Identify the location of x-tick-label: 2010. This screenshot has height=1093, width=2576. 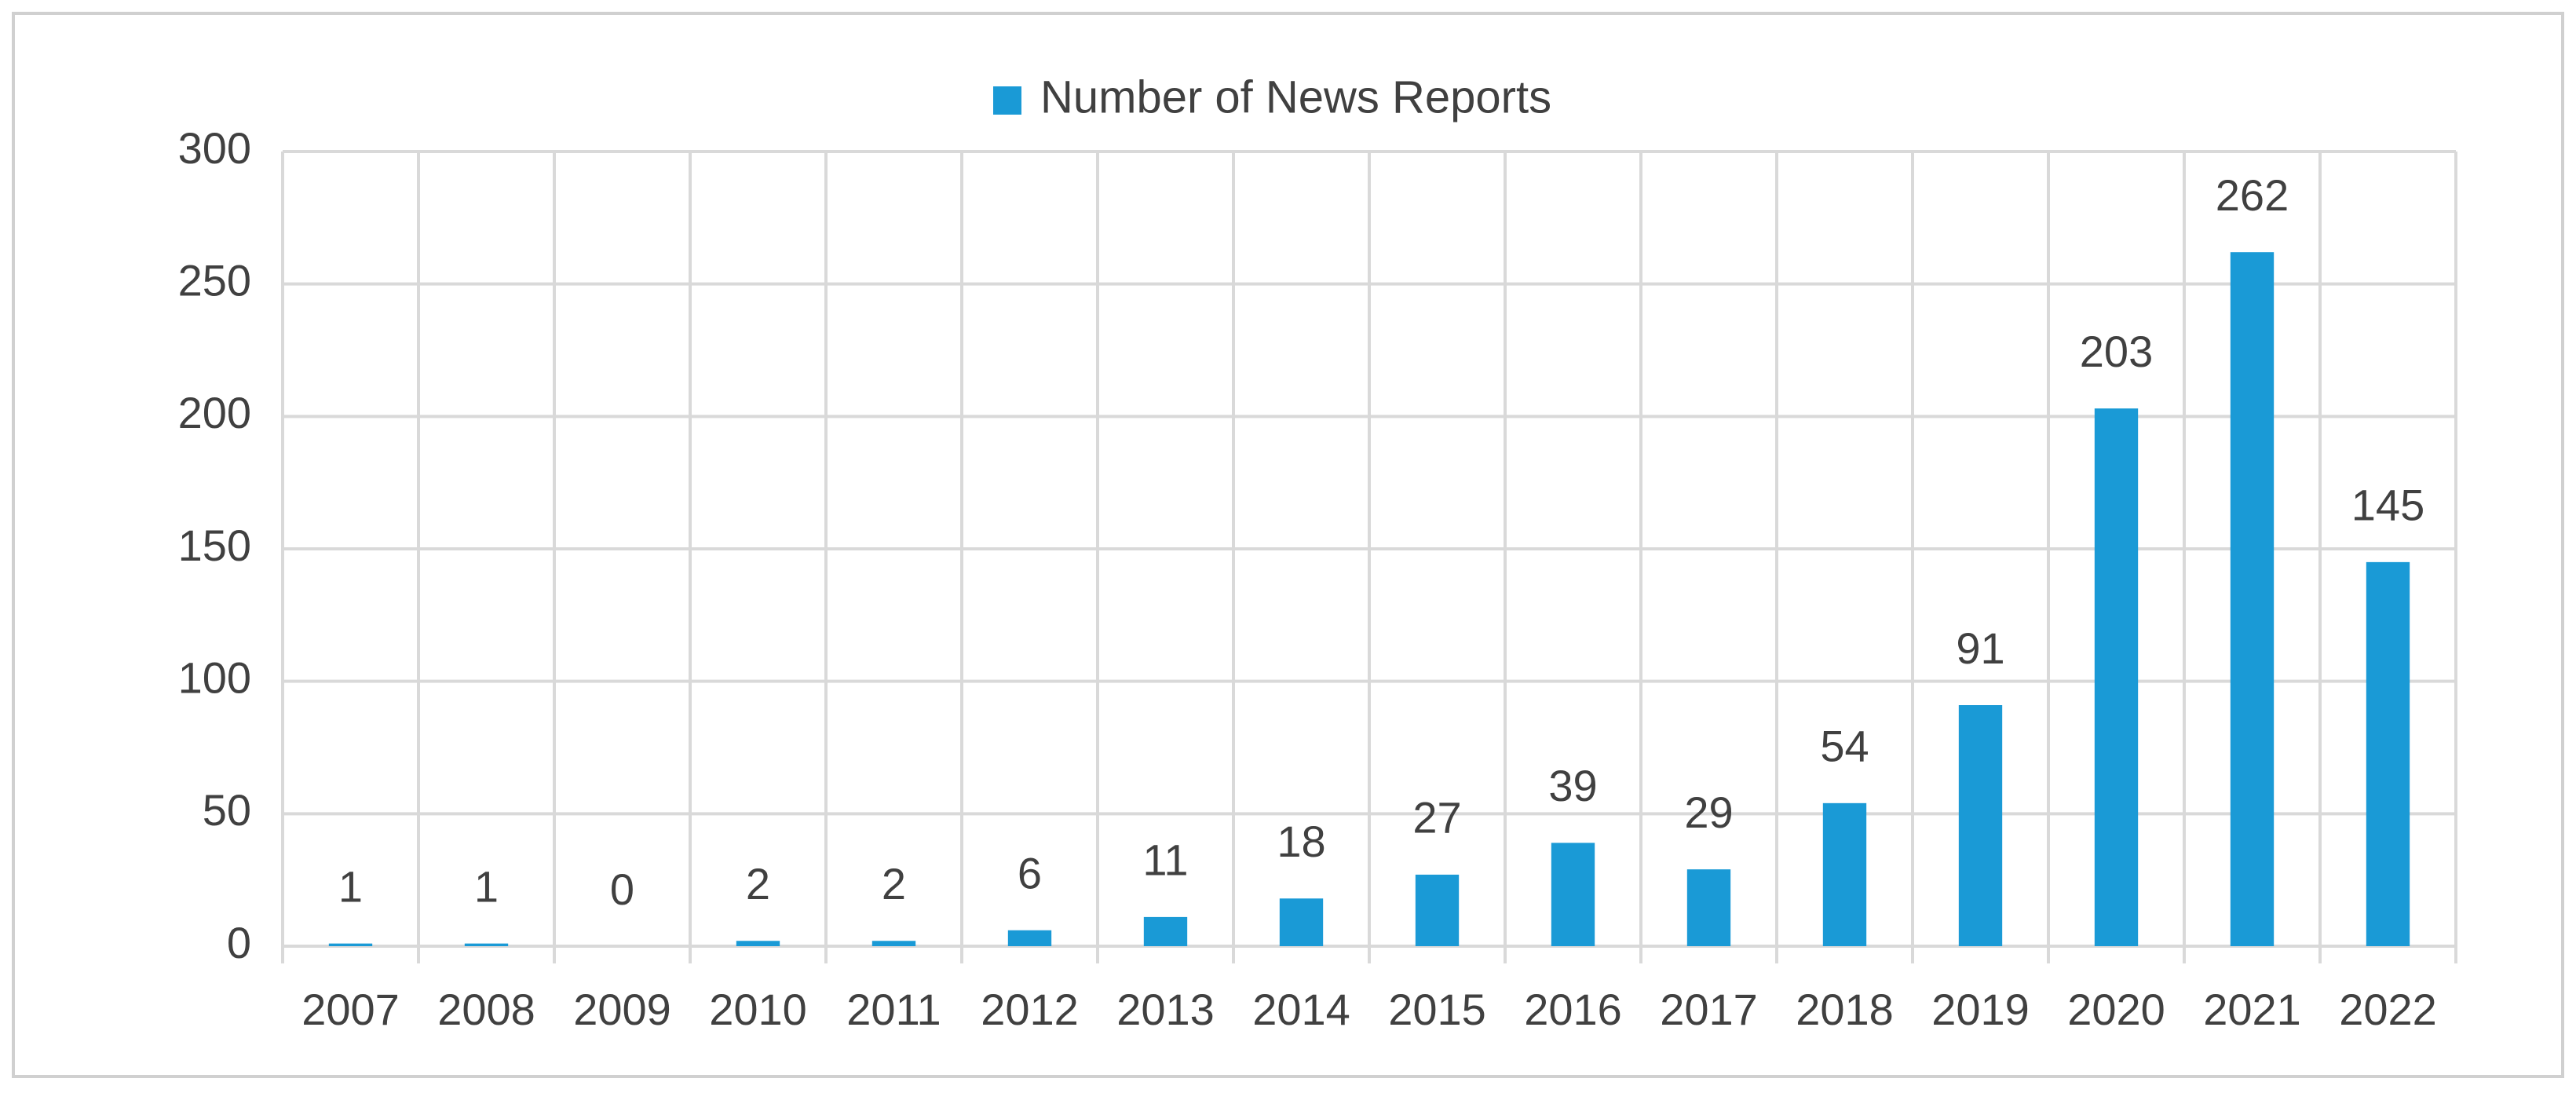
(758, 1009).